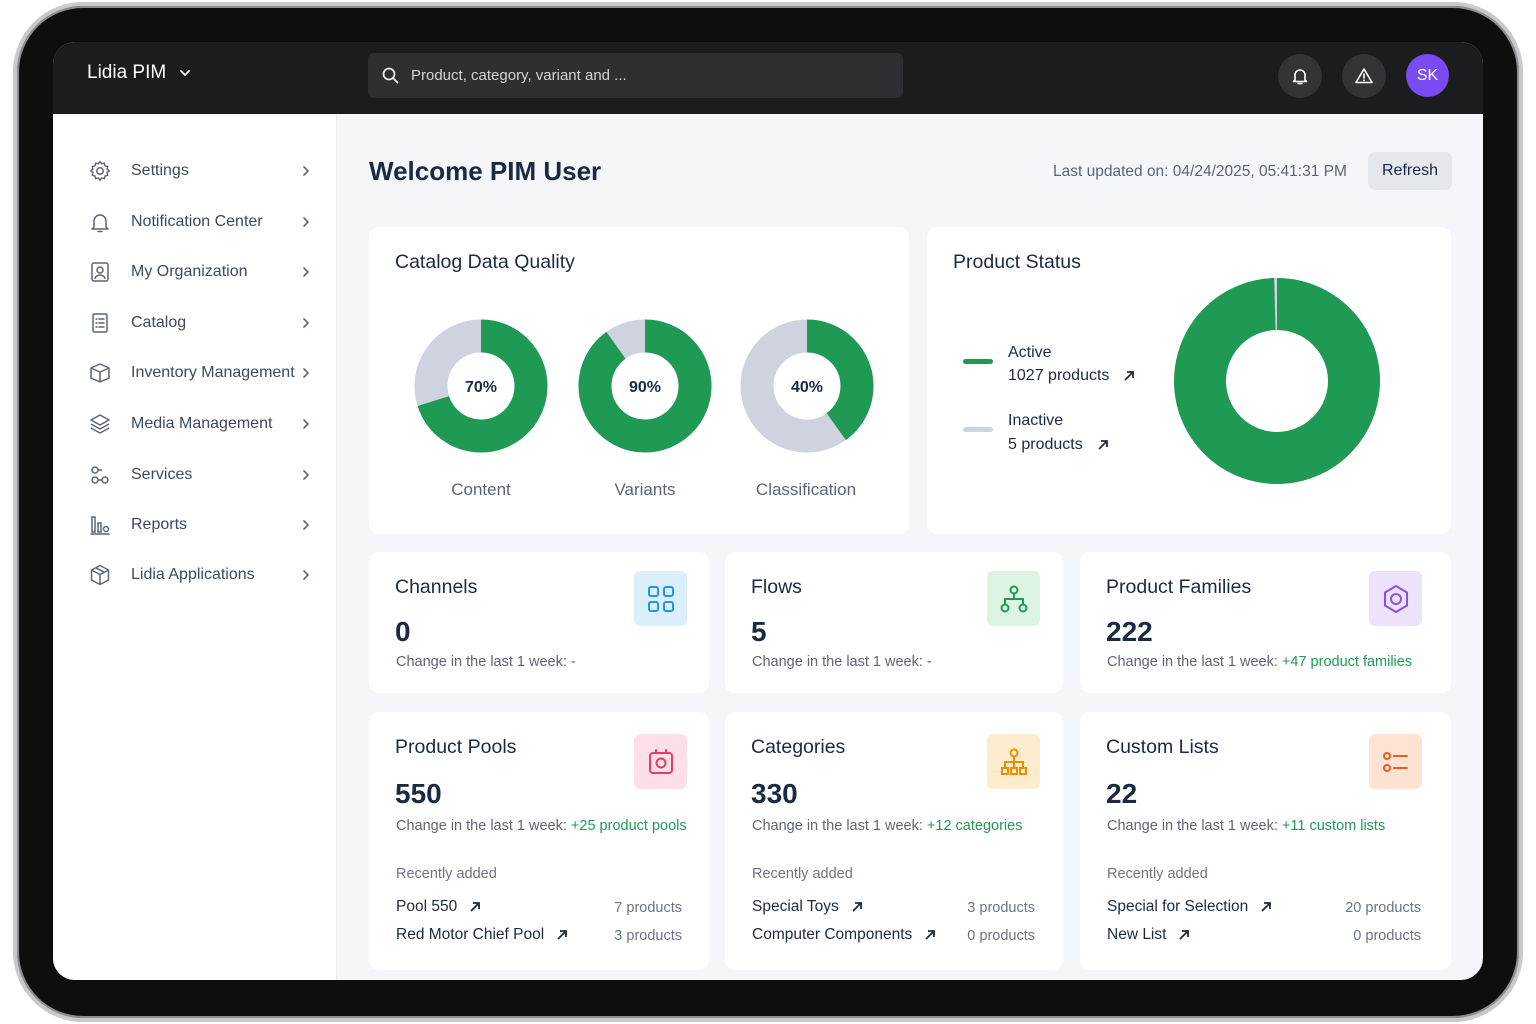 This screenshot has width=1536, height=1024. I want to click on sidebar-item-label: Services, so click(162, 474).